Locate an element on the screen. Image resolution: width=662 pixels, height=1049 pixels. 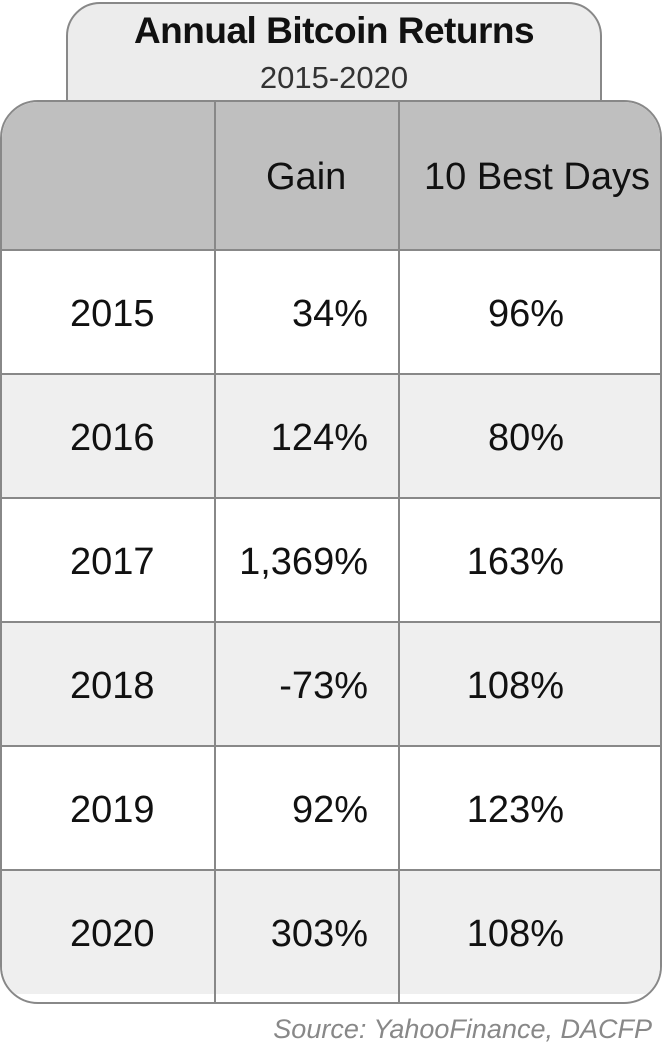
year-cell: 2020 is located at coordinates (112, 934).